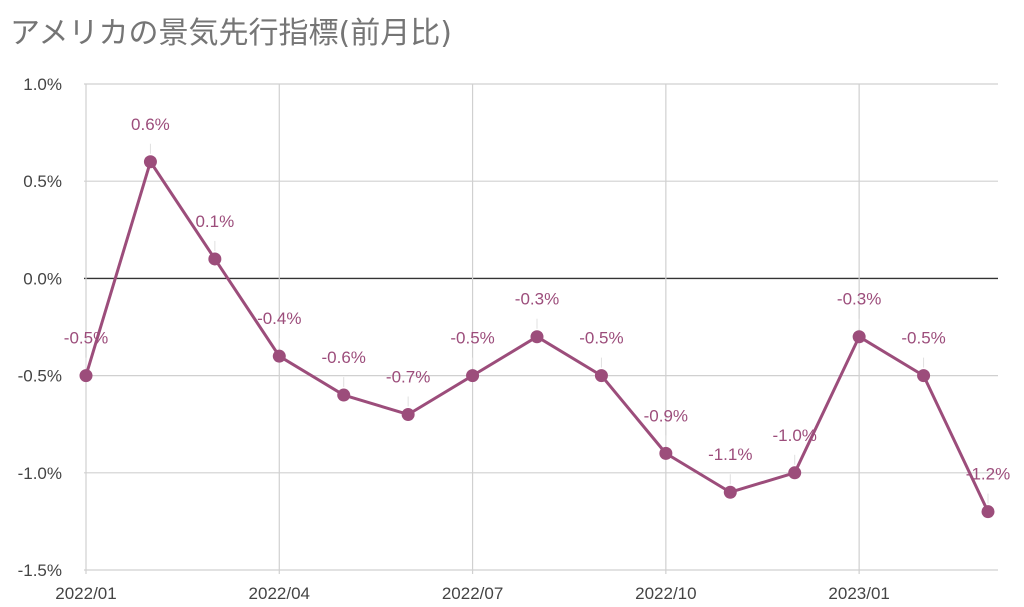 The image size is (1024, 607). I want to click on data-label: 0.6%, so click(150, 124).